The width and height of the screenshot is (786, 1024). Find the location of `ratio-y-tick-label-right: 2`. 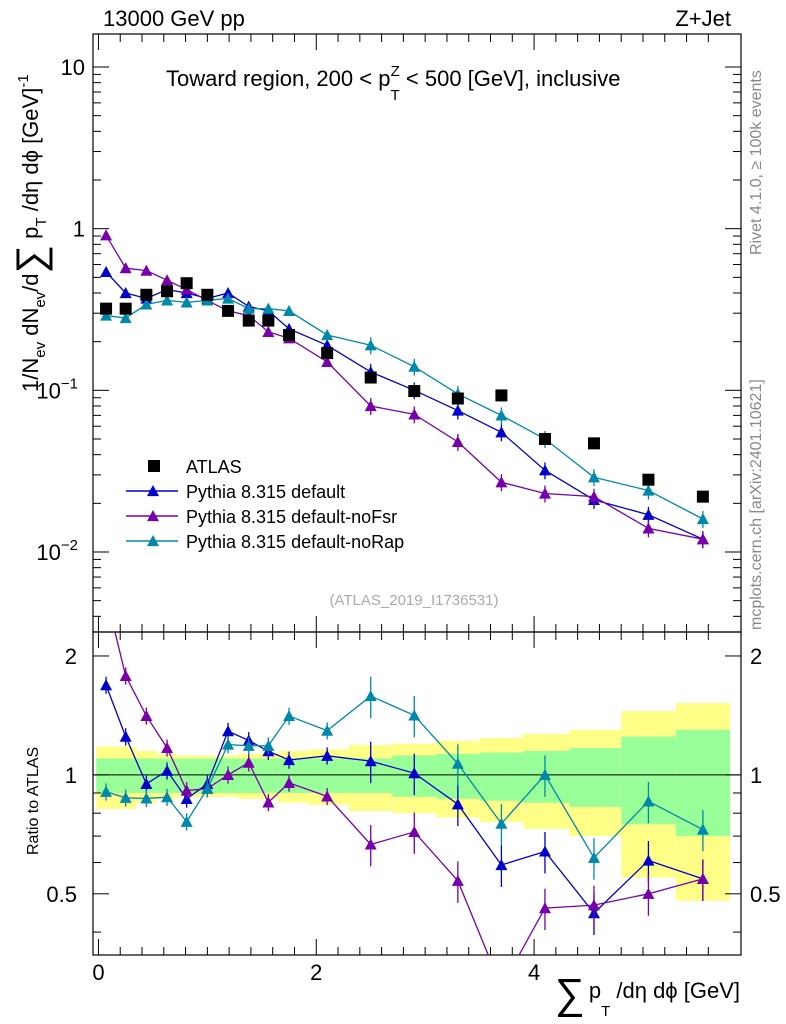

ratio-y-tick-label-right: 2 is located at coordinates (756, 656).